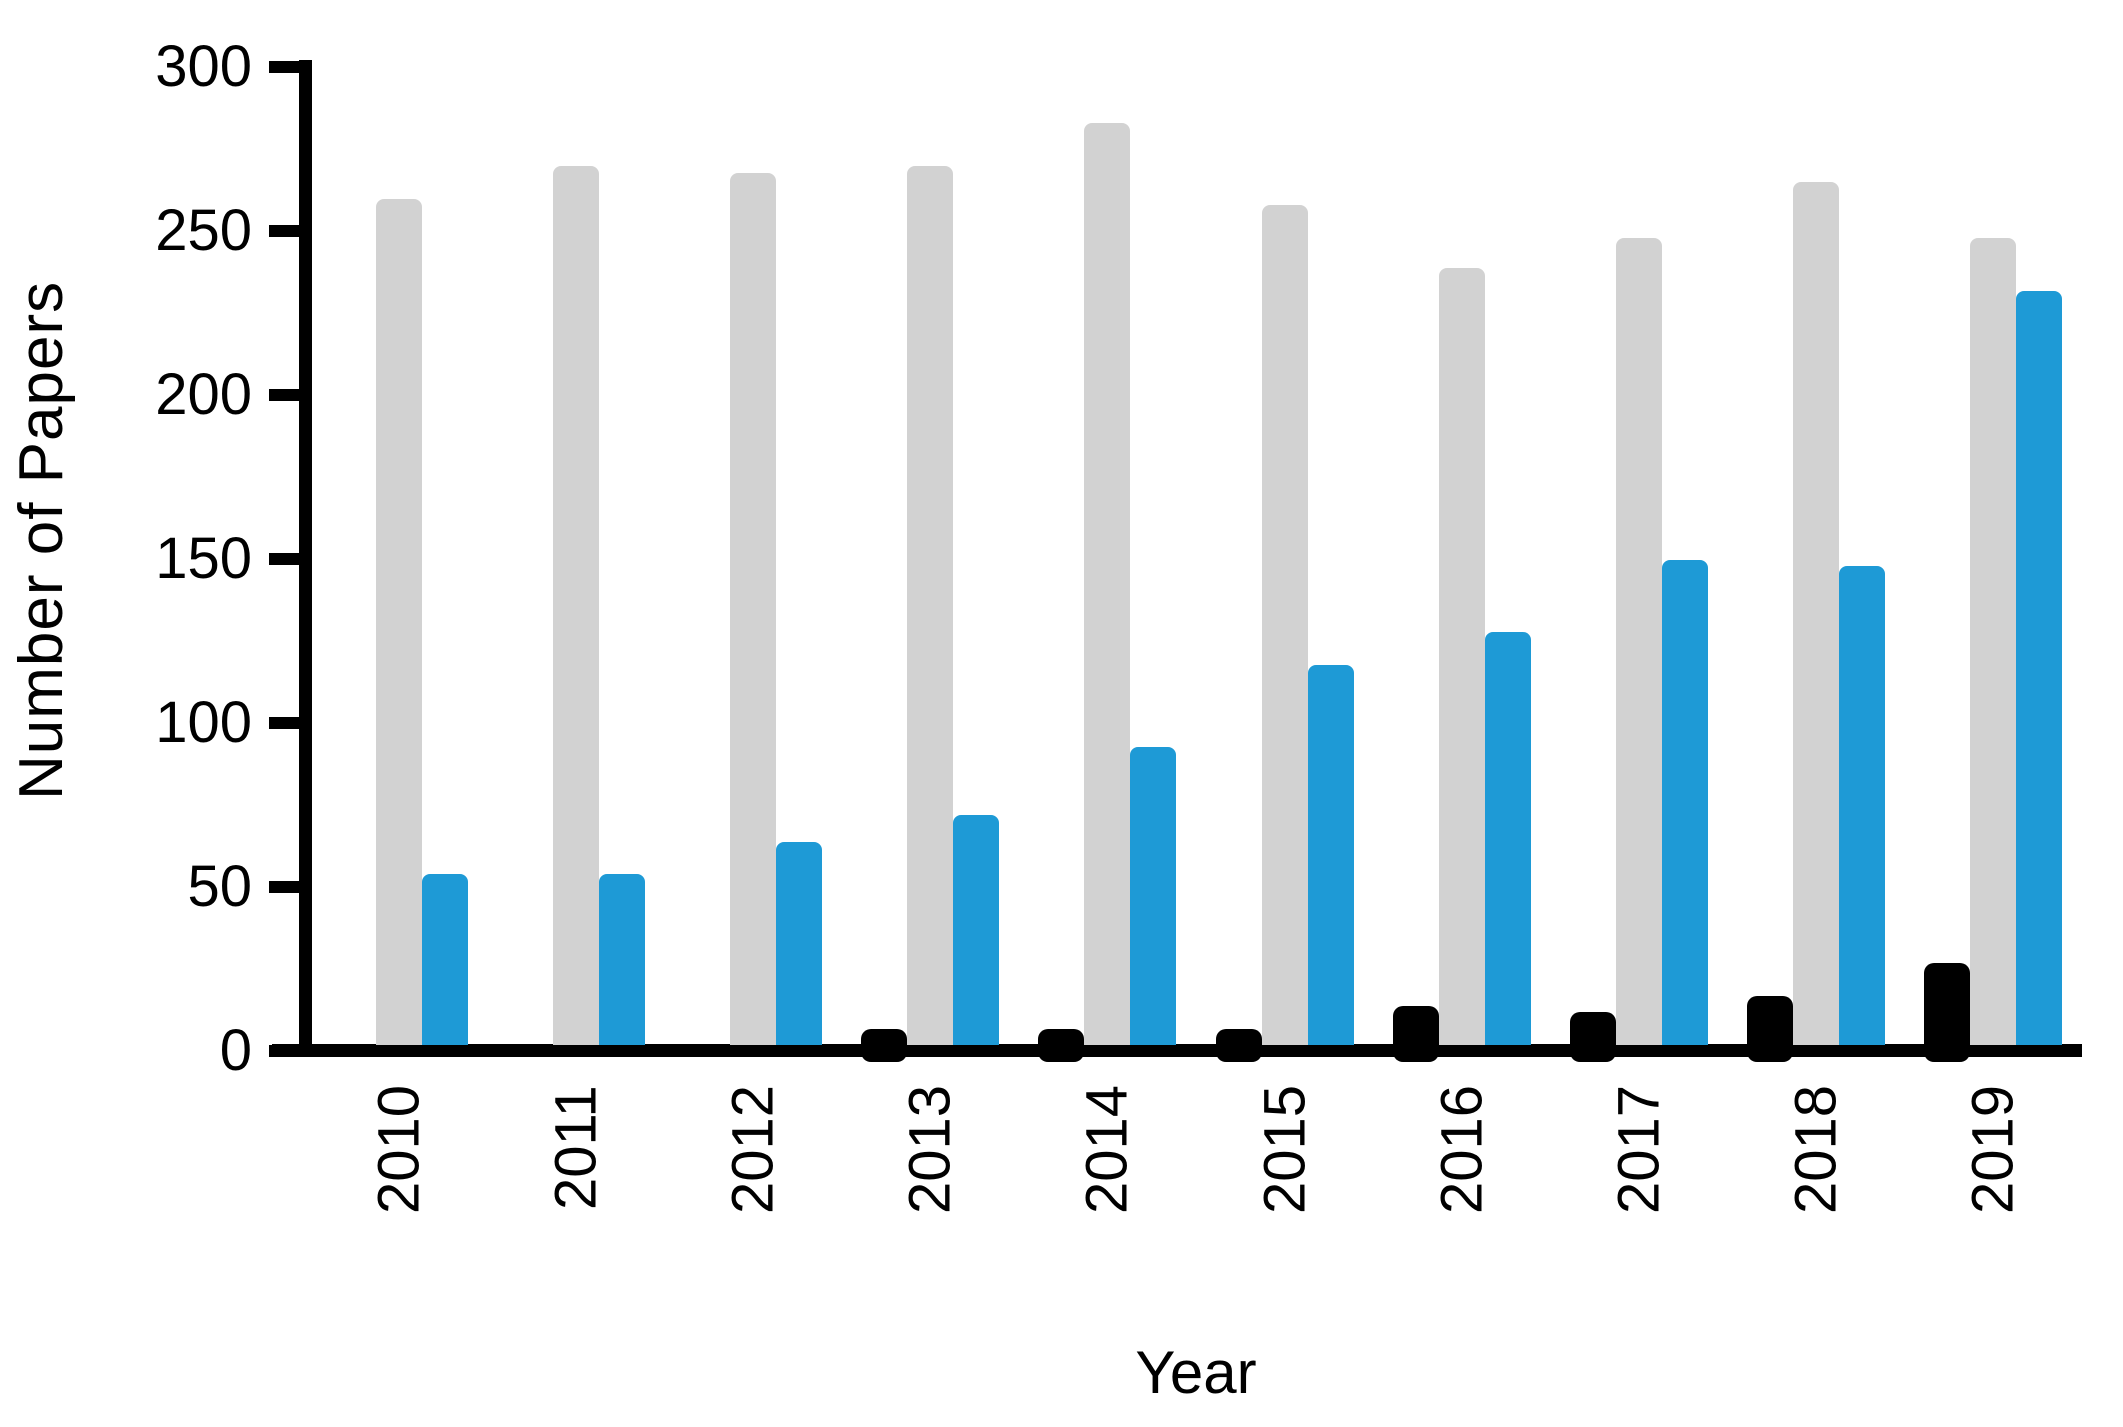  What do you see at coordinates (1593, 1037) in the screenshot?
I see `bar-black-2017` at bounding box center [1593, 1037].